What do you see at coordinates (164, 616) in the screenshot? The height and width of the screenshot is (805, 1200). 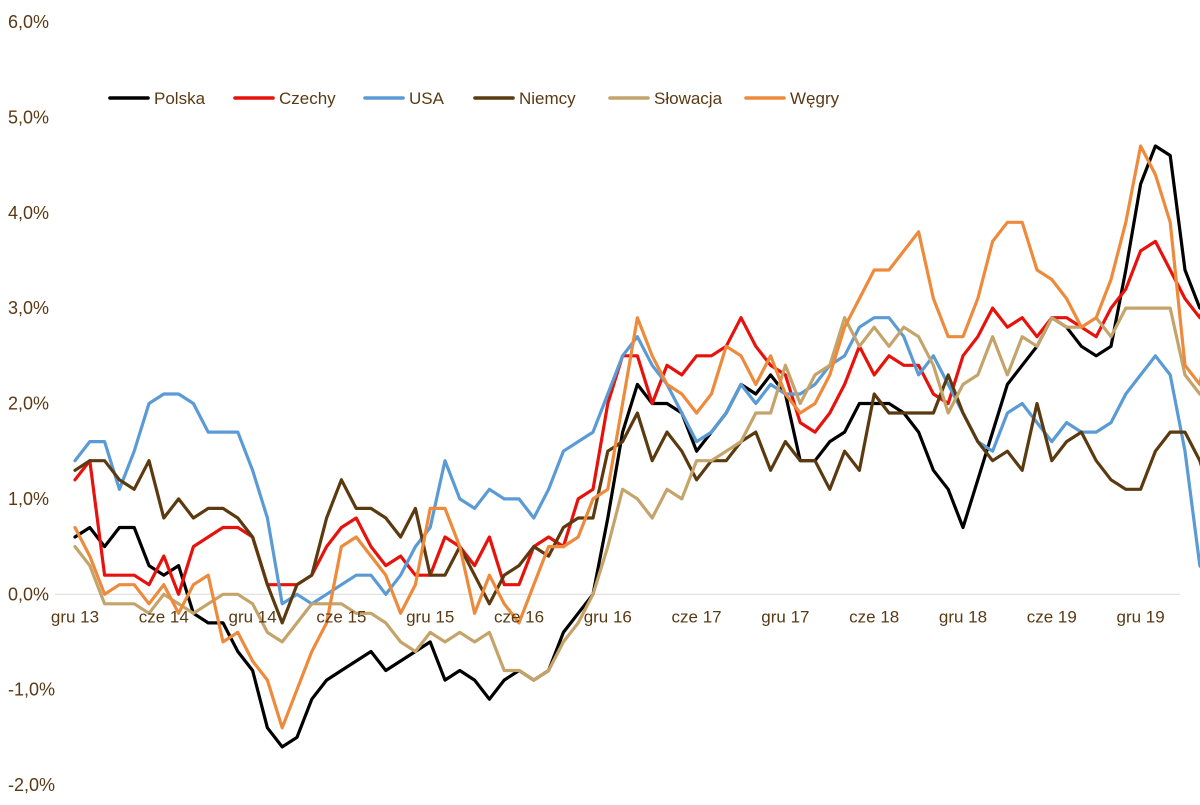 I see `x-tick-label: cze 14` at bounding box center [164, 616].